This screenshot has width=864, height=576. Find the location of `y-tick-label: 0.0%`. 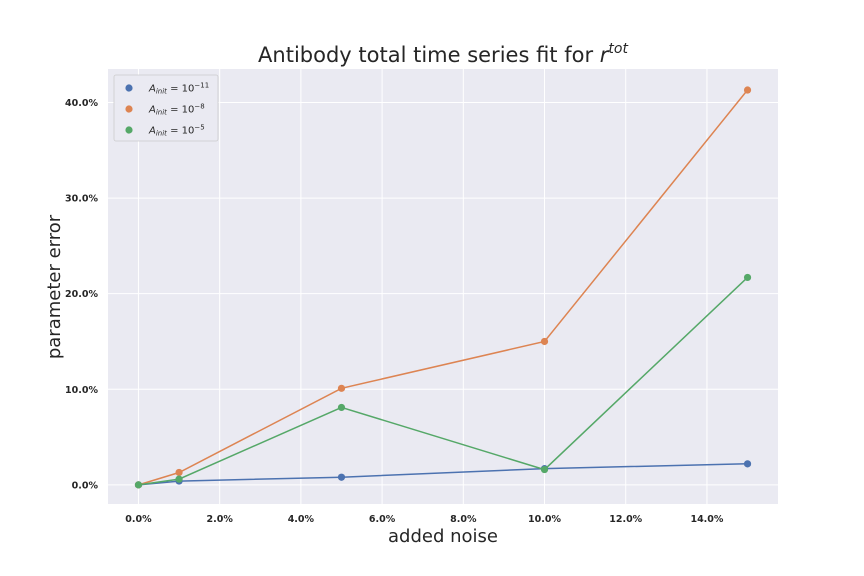

y-tick-label: 0.0% is located at coordinates (85, 485).